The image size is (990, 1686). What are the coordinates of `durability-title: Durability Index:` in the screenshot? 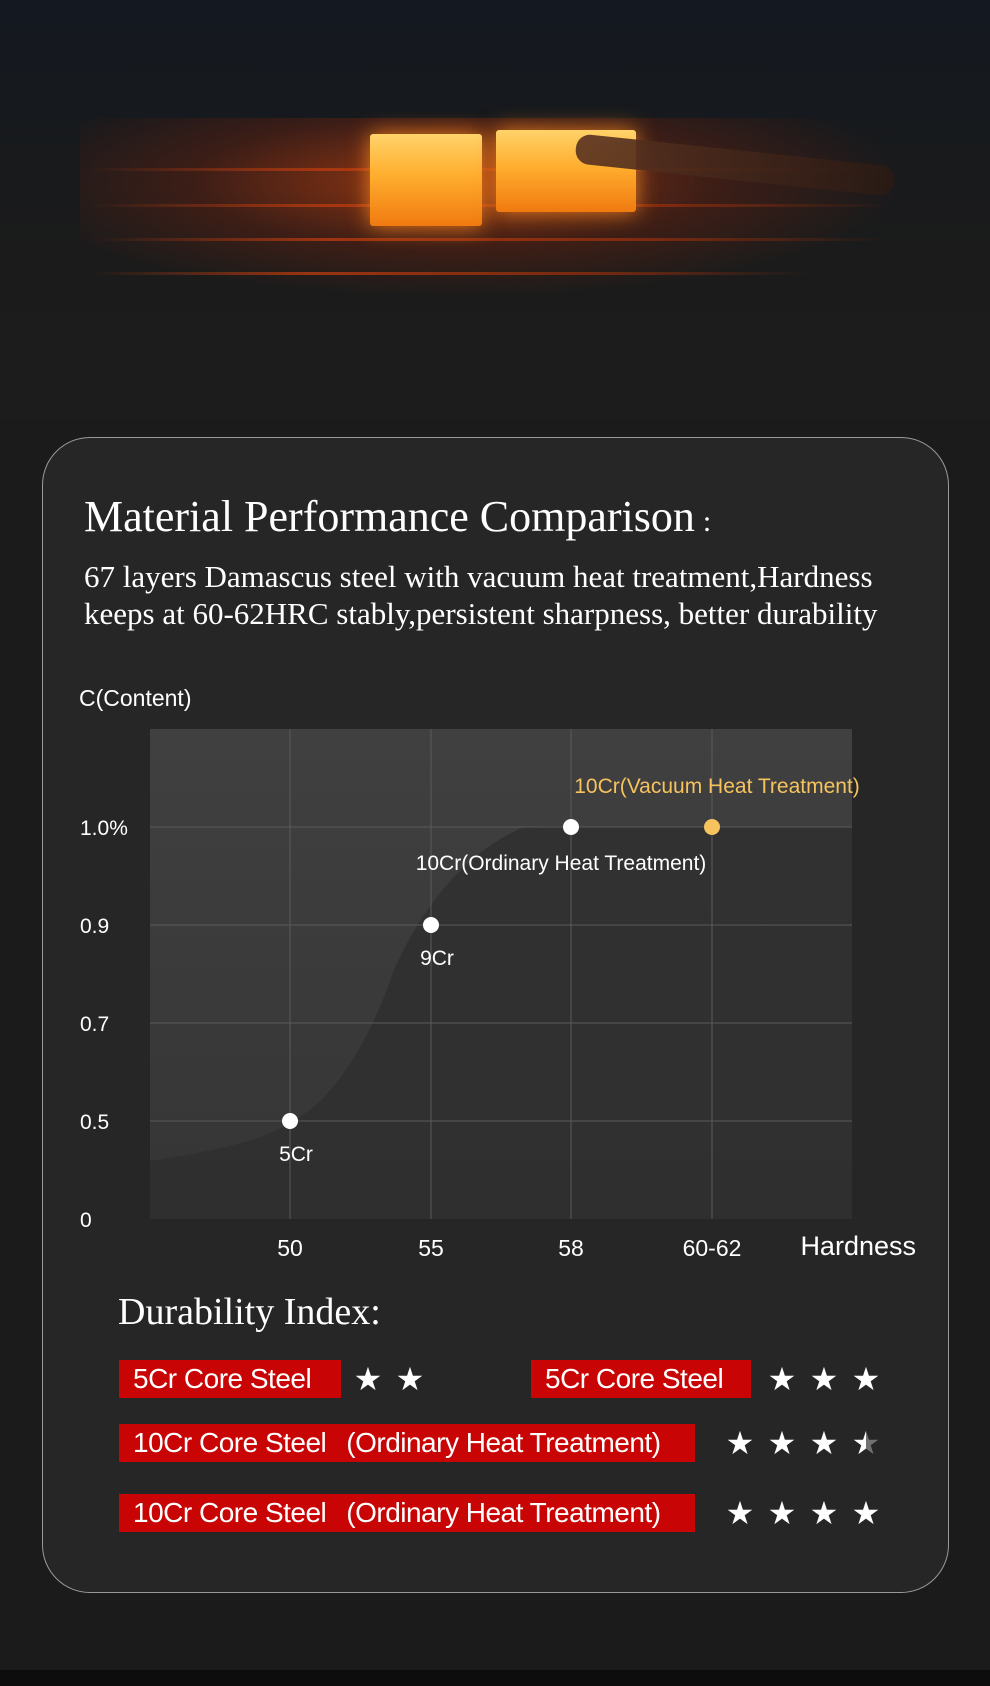 It's located at (249, 1312).